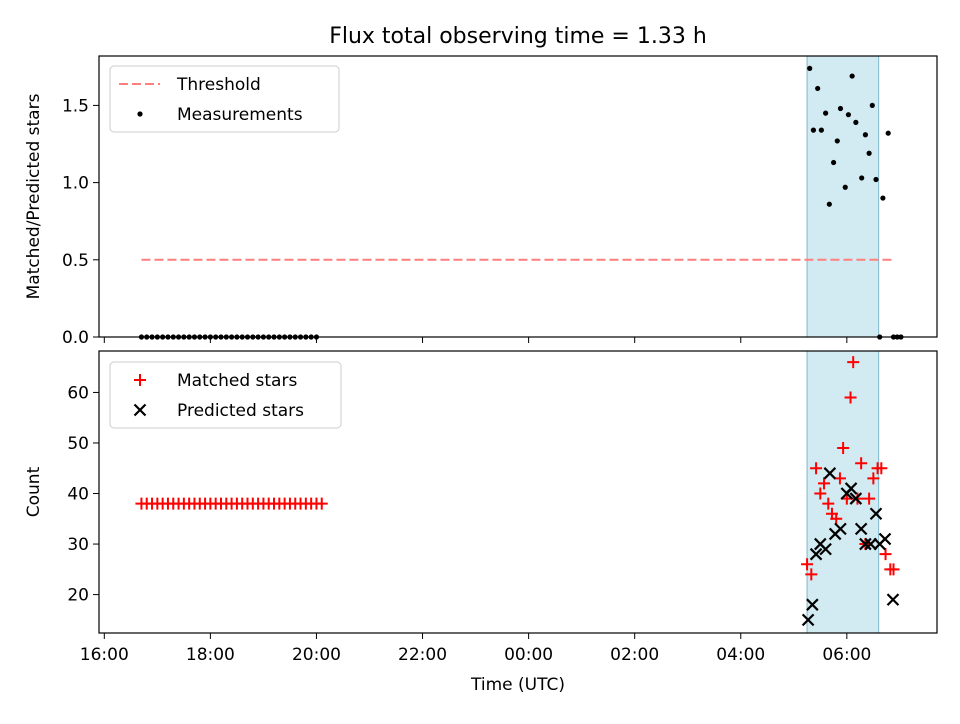 The height and width of the screenshot is (724, 960). What do you see at coordinates (78, 393) in the screenshot?
I see `y-tick-label: 60` at bounding box center [78, 393].